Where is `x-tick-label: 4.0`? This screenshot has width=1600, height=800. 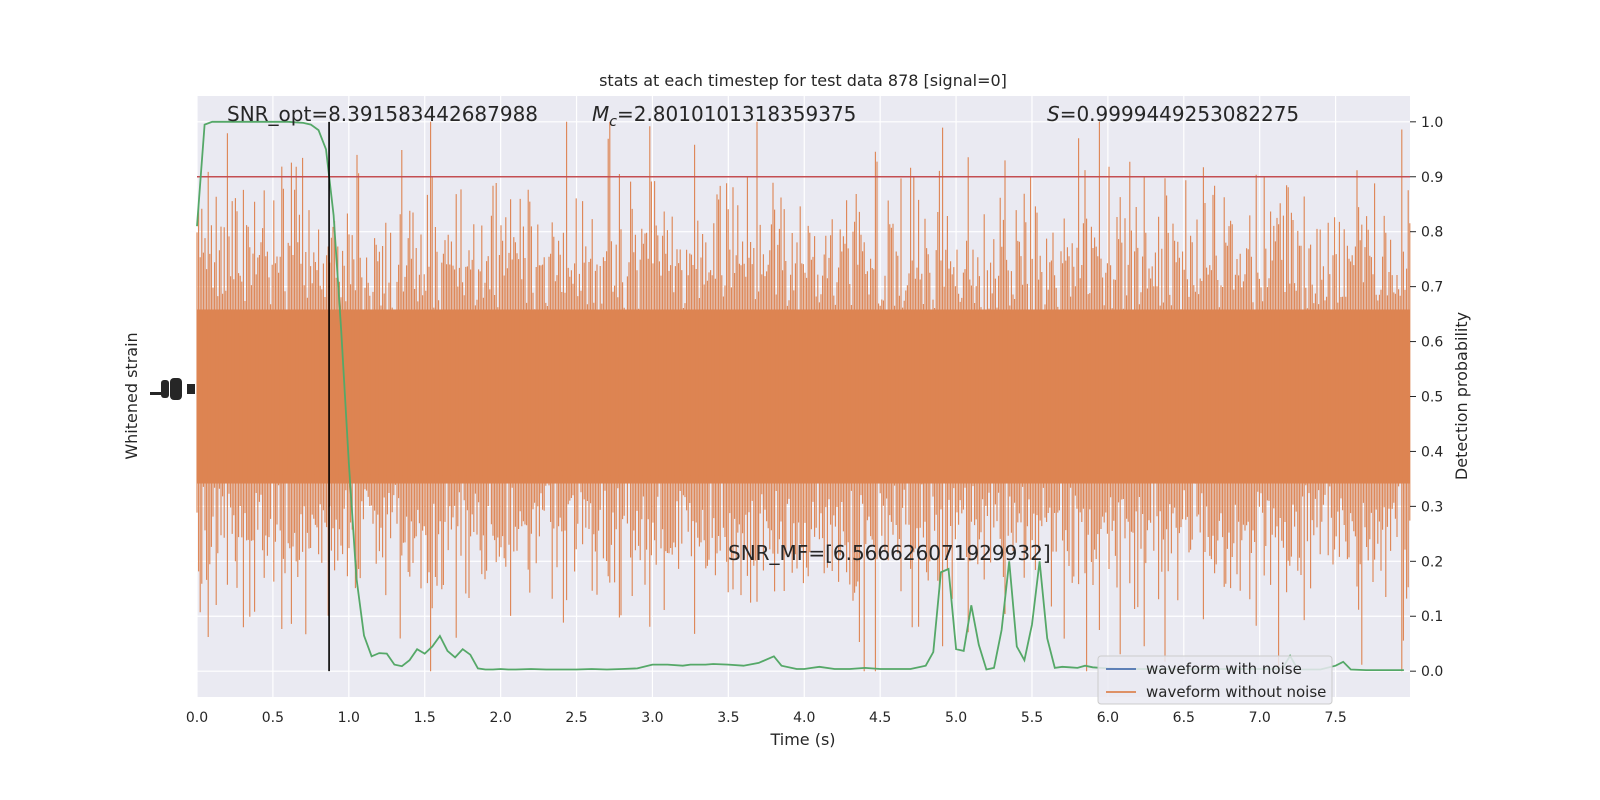
x-tick-label: 4.0 is located at coordinates (804, 718).